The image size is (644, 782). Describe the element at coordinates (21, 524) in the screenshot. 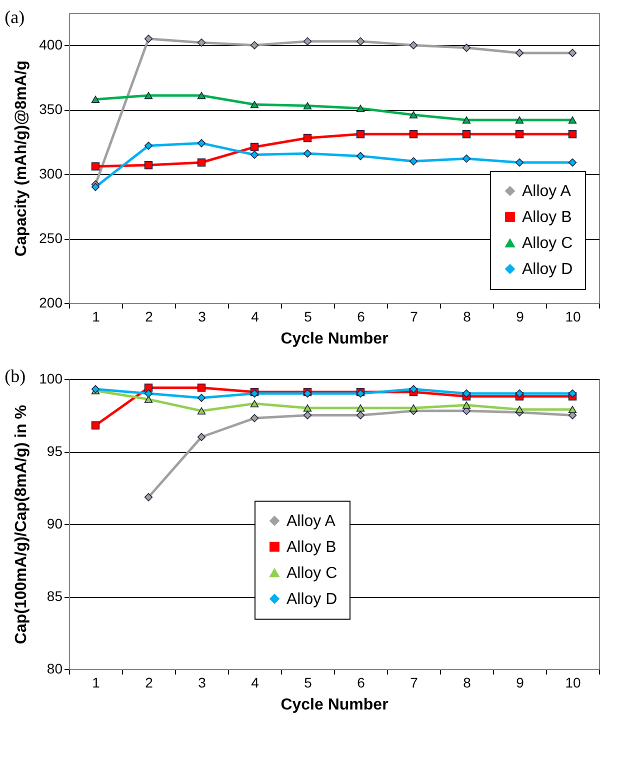

I see `y-axis-title: Cap(100mA/g)/Cap(8mA/g) in %` at that location.